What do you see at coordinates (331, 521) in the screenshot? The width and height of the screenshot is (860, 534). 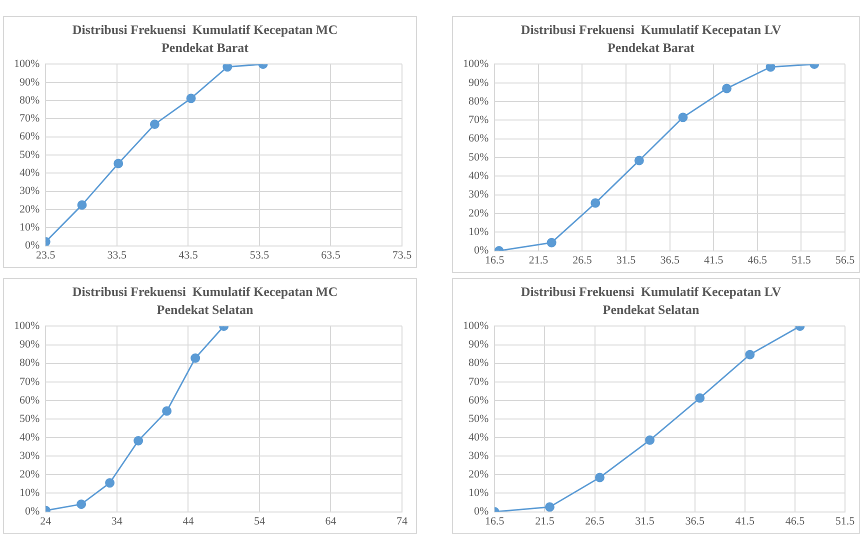 I see `x-tick-label: 64` at bounding box center [331, 521].